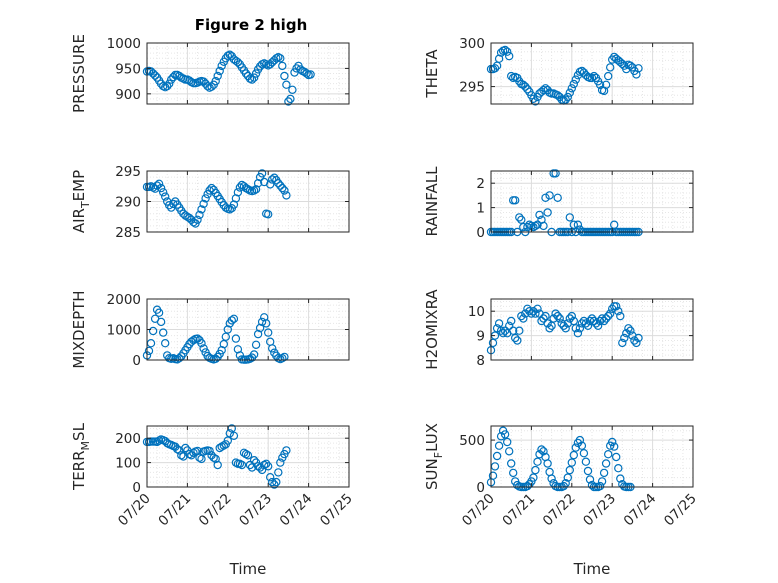 Image resolution: width=778 pixels, height=583 pixels. What do you see at coordinates (432, 329) in the screenshot?
I see `y-axis-label: H2OMIXRA` at bounding box center [432, 329].